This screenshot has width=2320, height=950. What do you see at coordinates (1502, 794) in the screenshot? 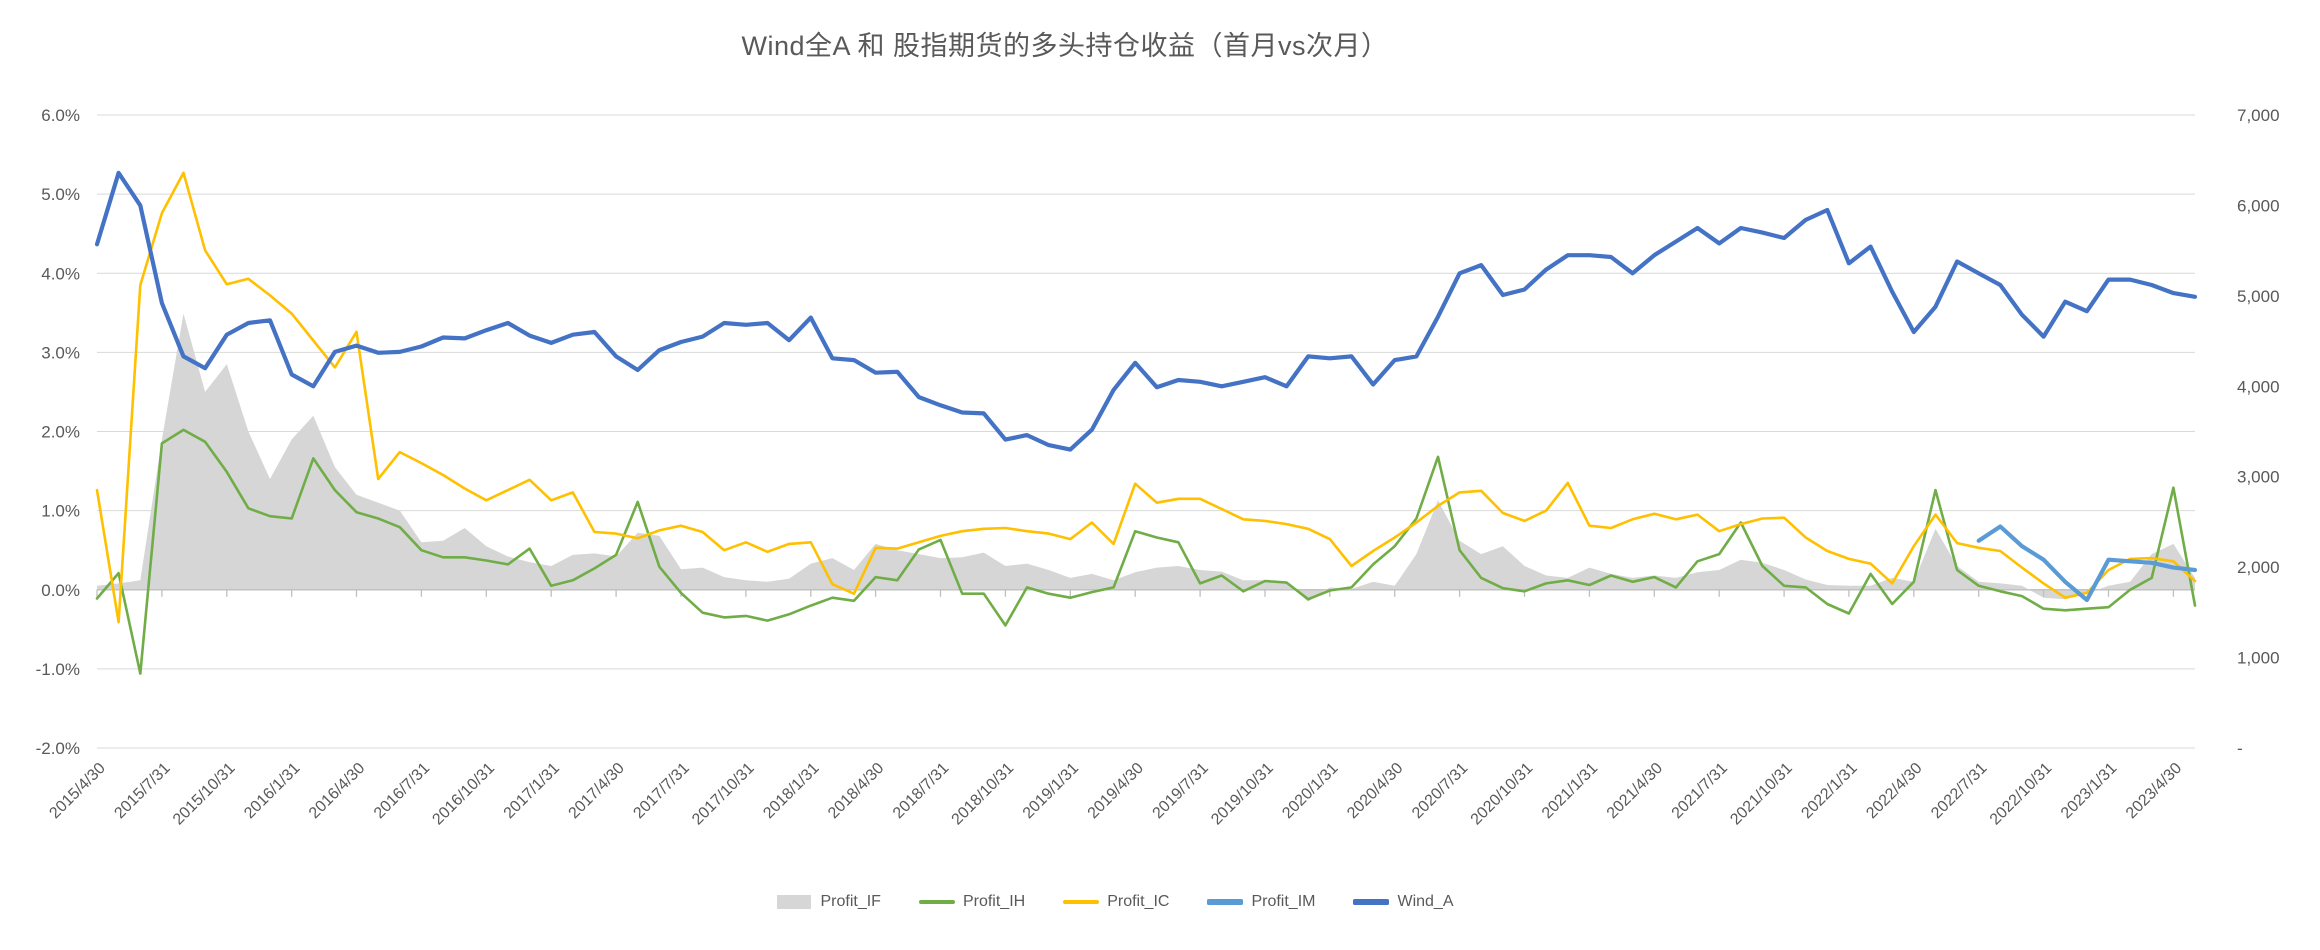
I see `x-tick-label: 2020/10/31` at bounding box center [1502, 794].